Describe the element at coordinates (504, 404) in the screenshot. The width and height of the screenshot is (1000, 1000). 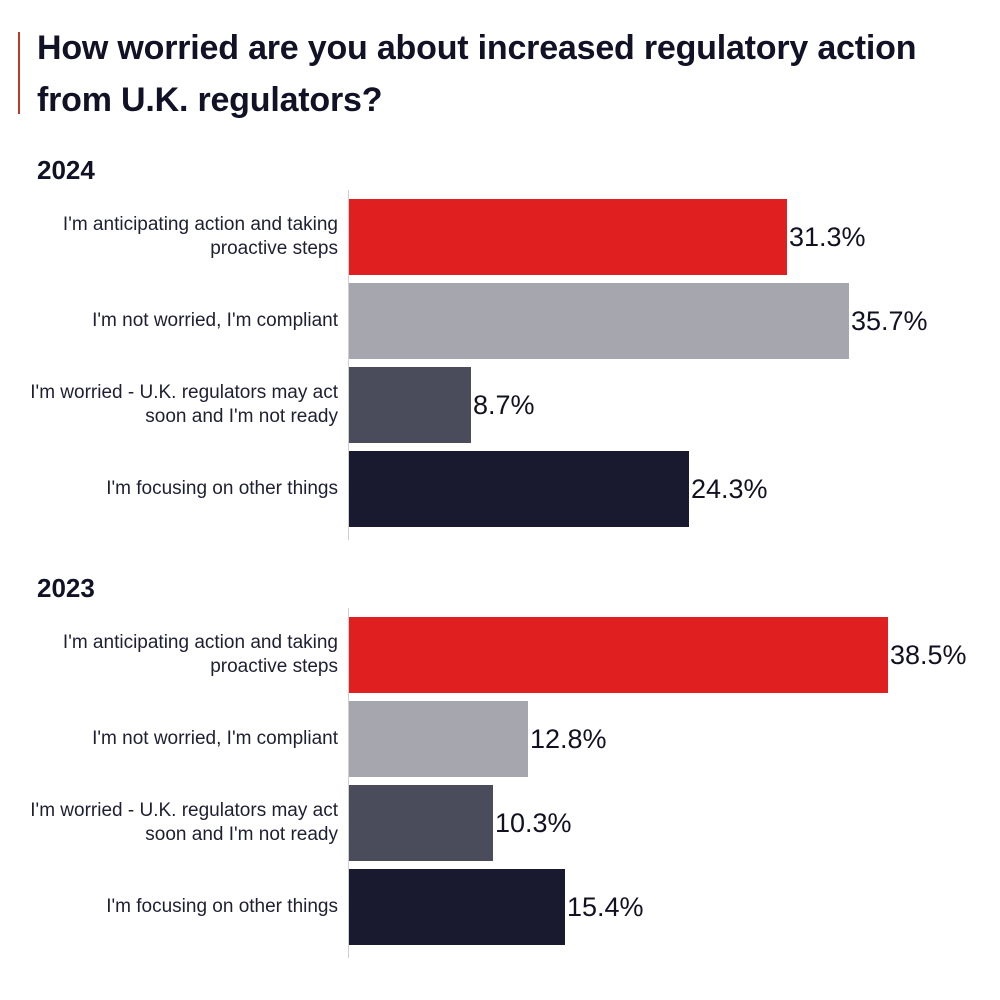
I see `data-label: 8.7%` at that location.